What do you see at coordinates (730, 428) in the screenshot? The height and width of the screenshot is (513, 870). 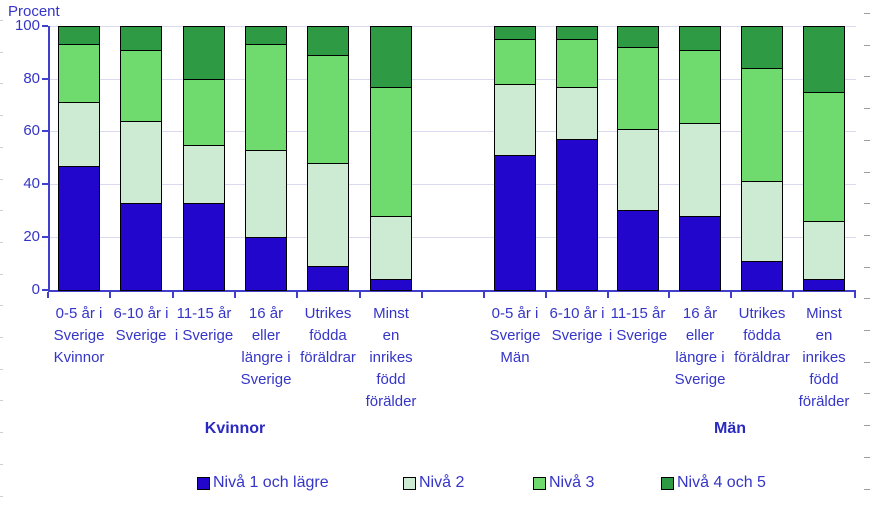 I see `group-label-man: Män` at bounding box center [730, 428].